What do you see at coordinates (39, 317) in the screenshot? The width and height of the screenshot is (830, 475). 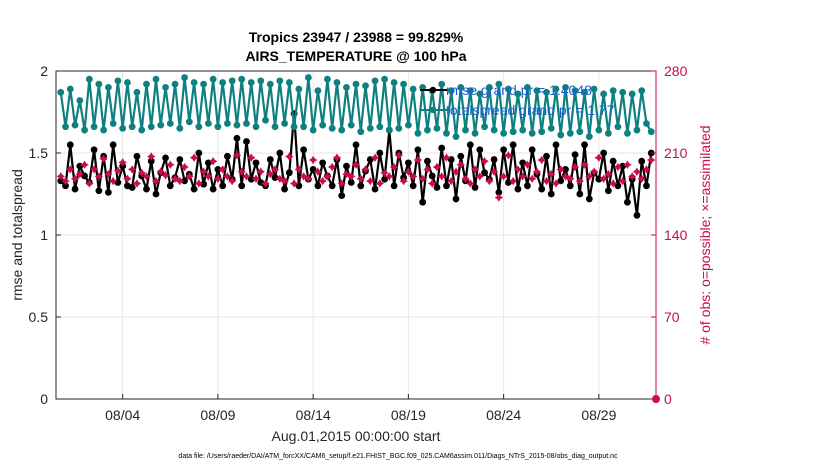 I see `y-tick-label: 0.5` at bounding box center [39, 317].